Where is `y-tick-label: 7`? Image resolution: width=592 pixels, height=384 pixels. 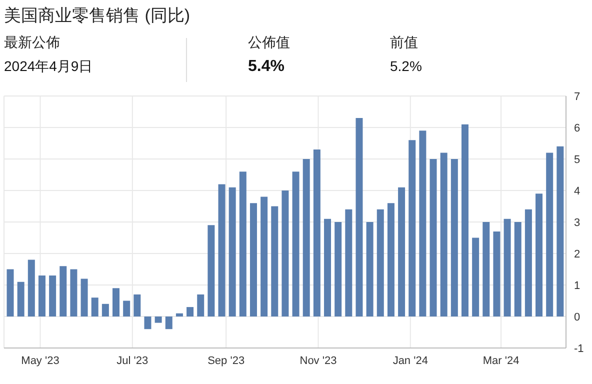 y-tick-label: 7 is located at coordinates (577, 96).